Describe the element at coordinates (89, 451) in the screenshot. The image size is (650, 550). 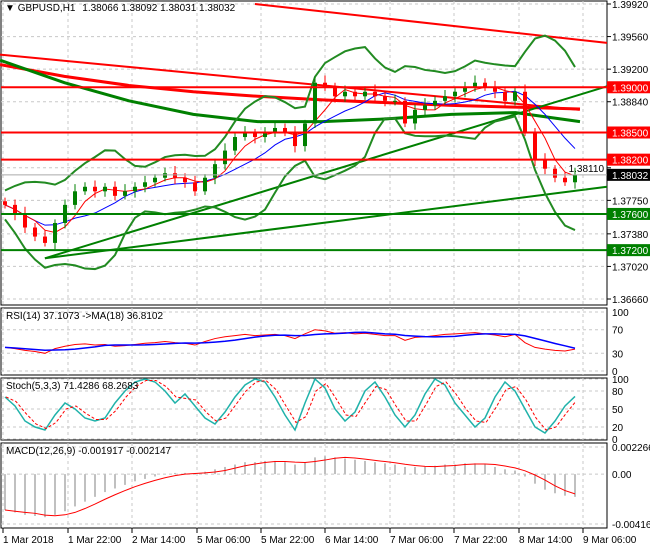
I see `macd-title: MACD(12,26,9) -0.001917 -0.002147` at that location.